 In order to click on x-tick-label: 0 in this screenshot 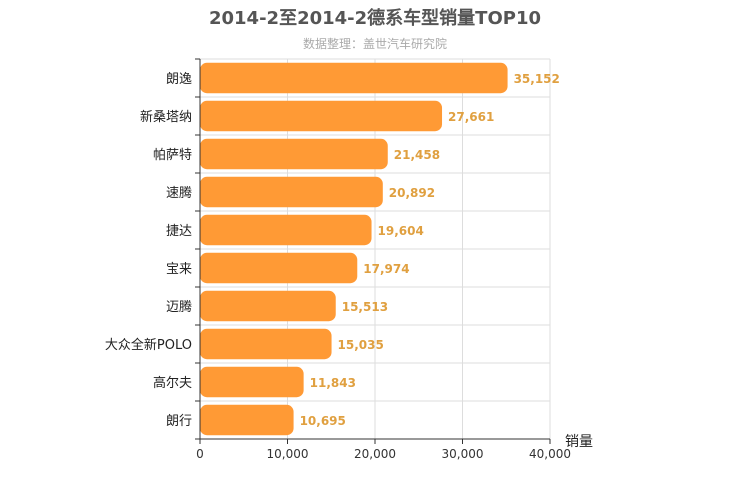, I will do `click(200, 454)`.